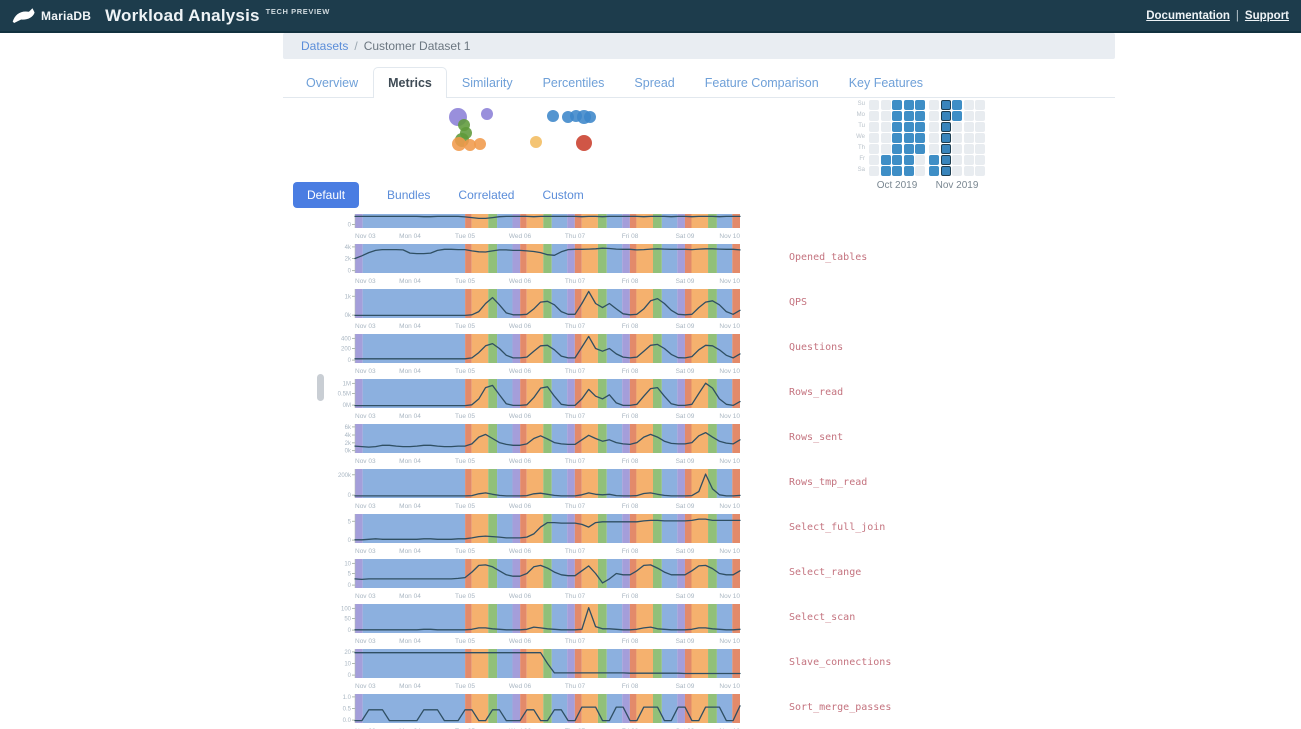 The image size is (1301, 729). I want to click on metric-label-questions: Questions, so click(816, 347).